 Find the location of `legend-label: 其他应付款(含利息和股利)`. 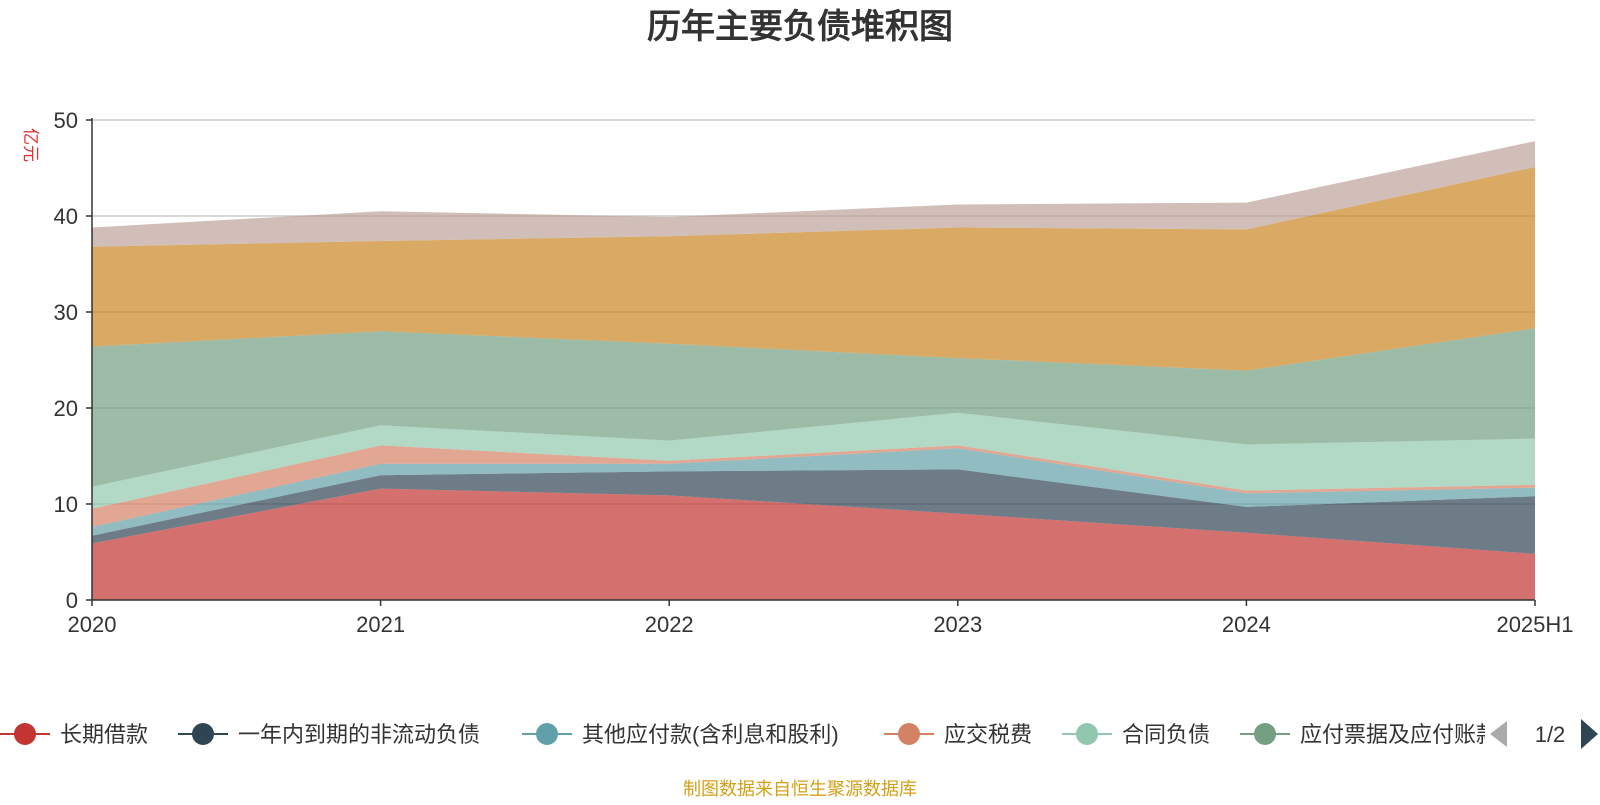

legend-label: 其他应付款(含利息和股利) is located at coordinates (710, 734).